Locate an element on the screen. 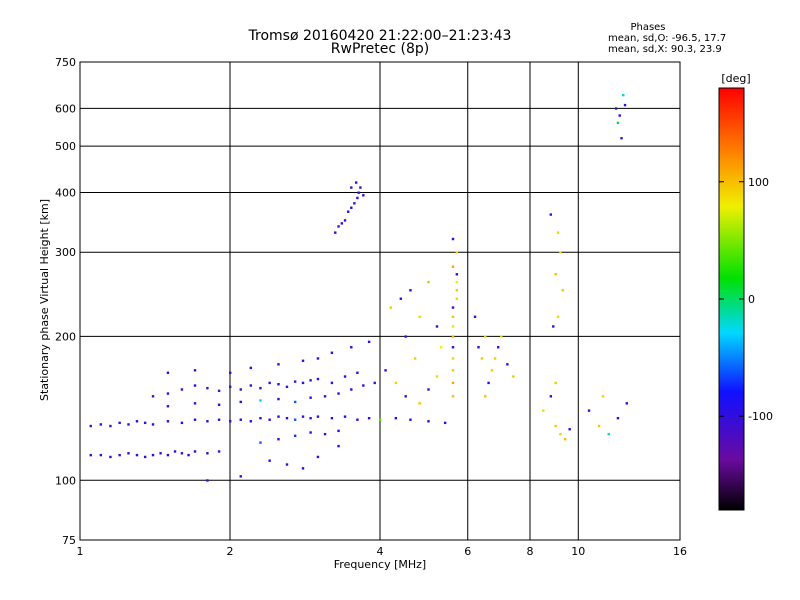 The height and width of the screenshot is (600, 800). x-tick-label: 6 is located at coordinates (467, 551).